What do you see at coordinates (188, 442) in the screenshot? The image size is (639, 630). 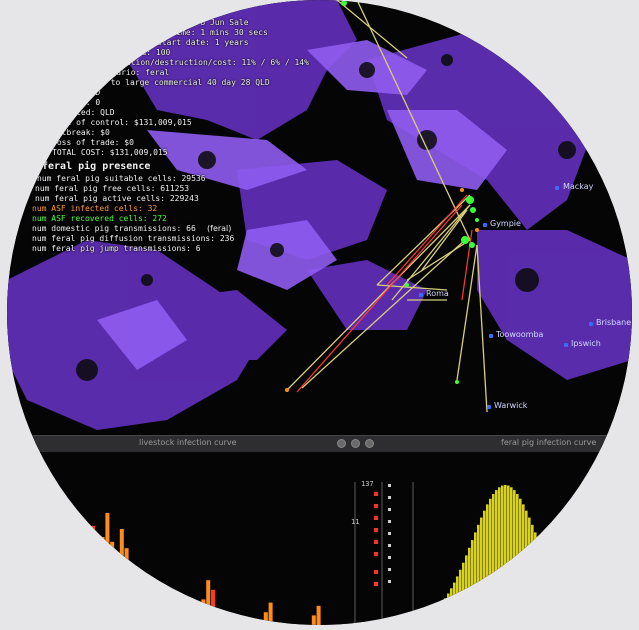 I see `livestock-curve-title: livestock infection curve` at bounding box center [188, 442].